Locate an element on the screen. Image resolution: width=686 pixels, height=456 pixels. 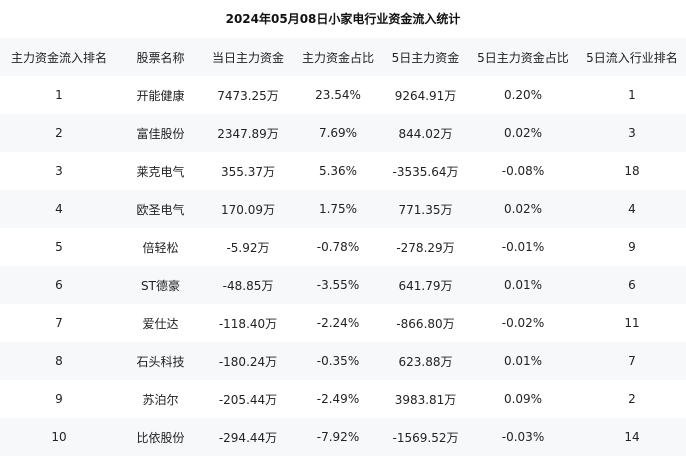
cell-rank: 7 is located at coordinates (59, 323).